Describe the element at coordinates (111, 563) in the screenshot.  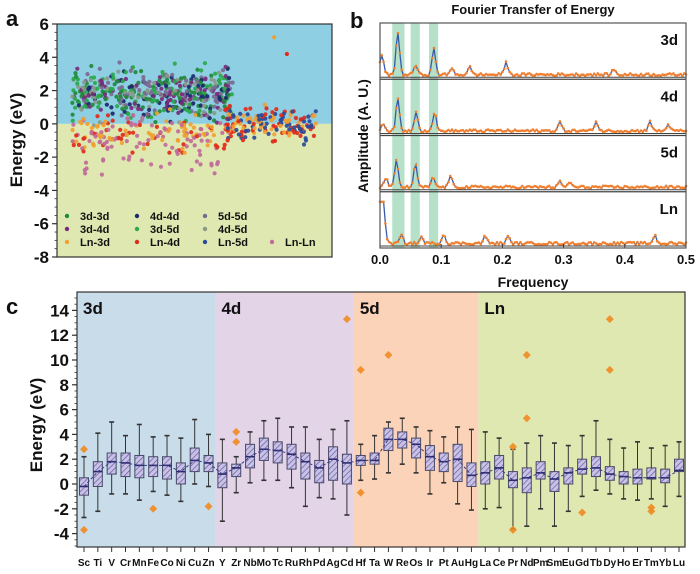
I see `x-tick-label: V` at that location.